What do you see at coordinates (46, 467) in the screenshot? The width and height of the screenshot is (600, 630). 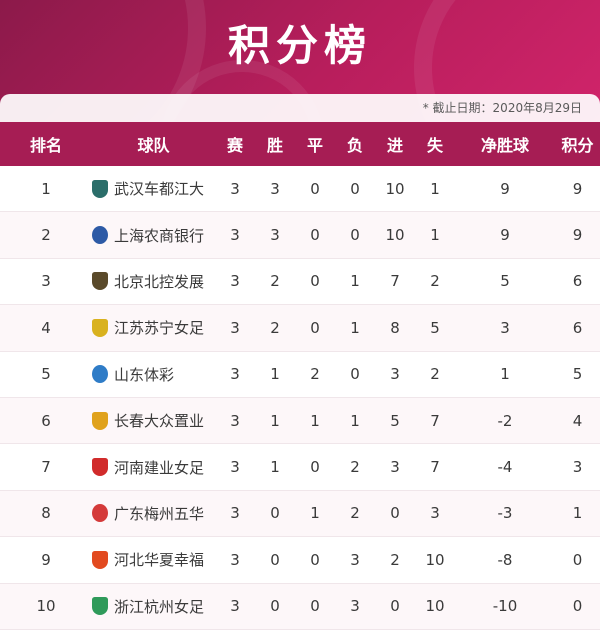 I see `rank-cell: 7` at bounding box center [46, 467].